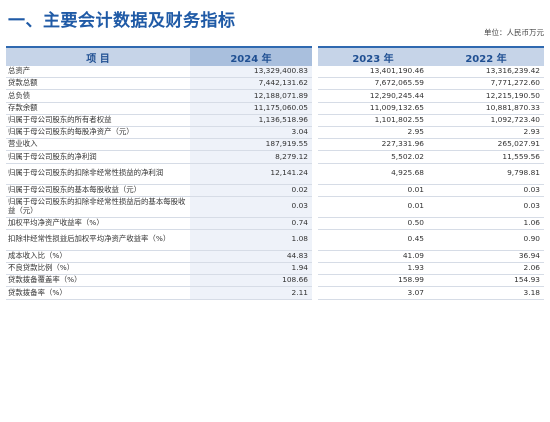 The height and width of the screenshot is (422, 550). I want to click on cell-2024: 108.66, so click(251, 281).